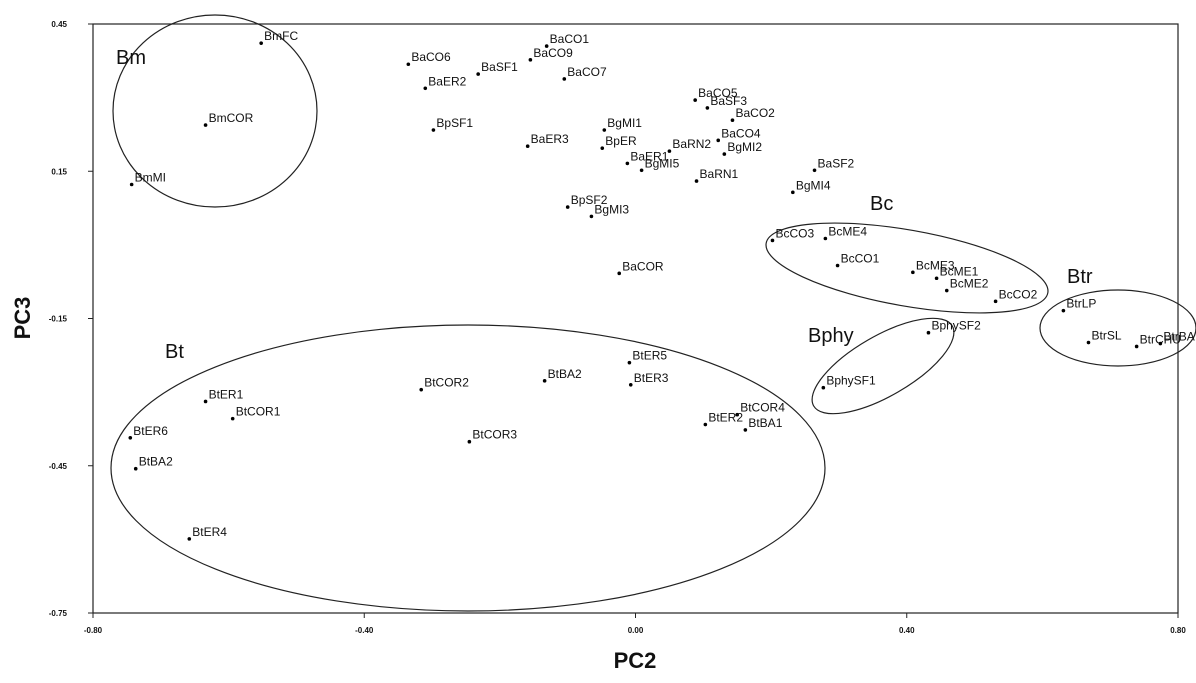 The height and width of the screenshot is (683, 1196). Describe the element at coordinates (447, 81) in the screenshot. I see `point-label: BaER2` at that location.